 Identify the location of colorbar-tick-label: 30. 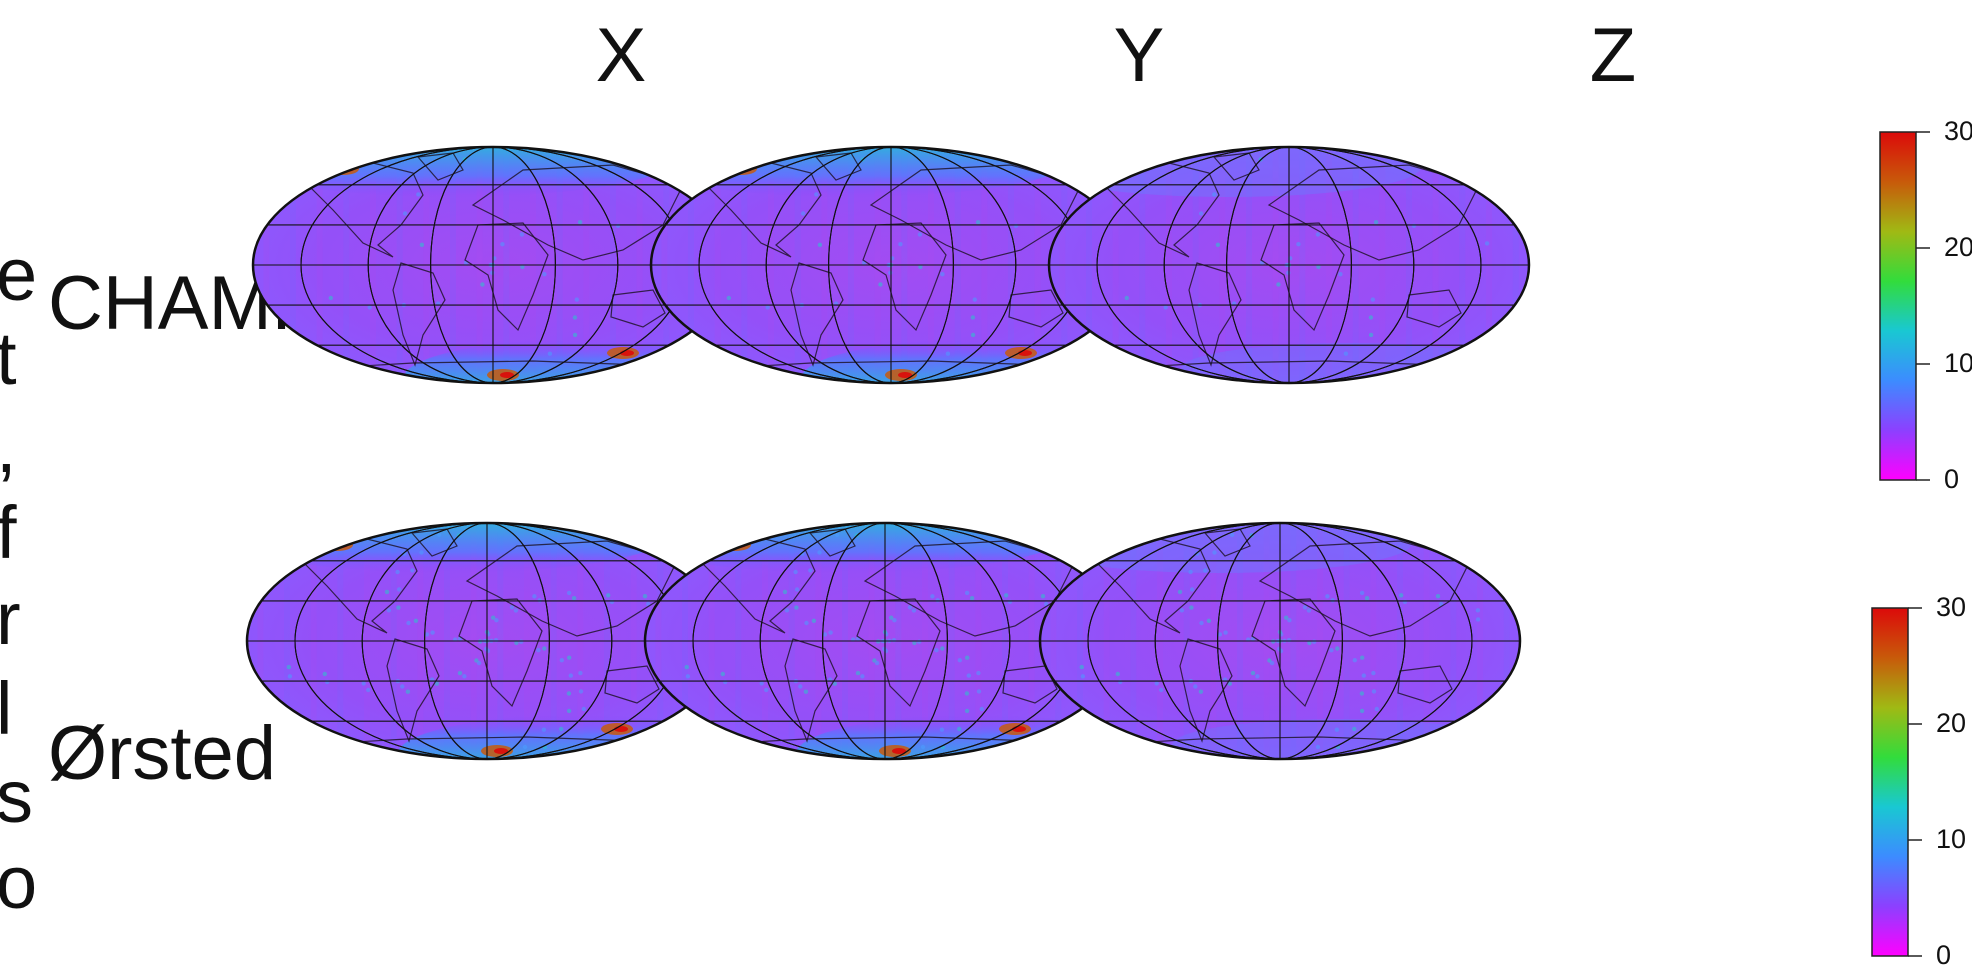
(1951, 607).